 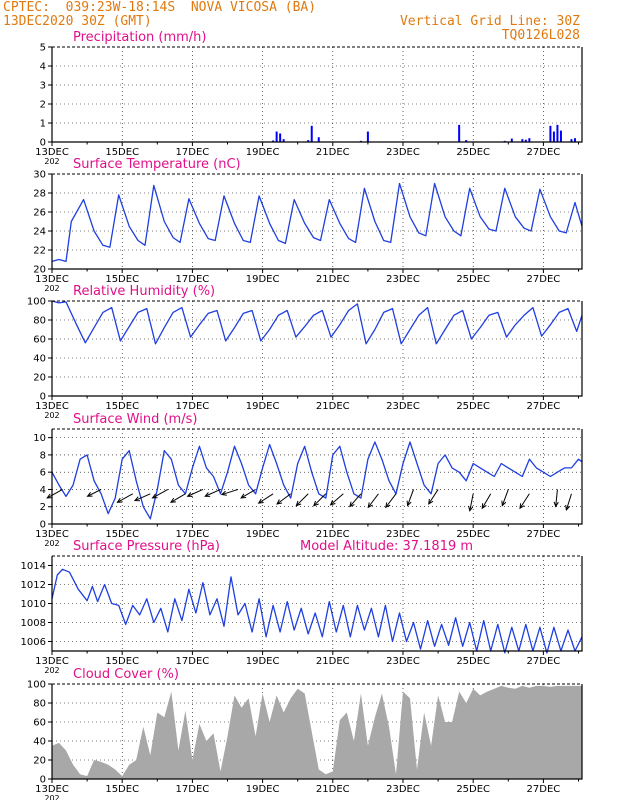 I want to click on y-tick-label: 1006, so click(x=33, y=642).